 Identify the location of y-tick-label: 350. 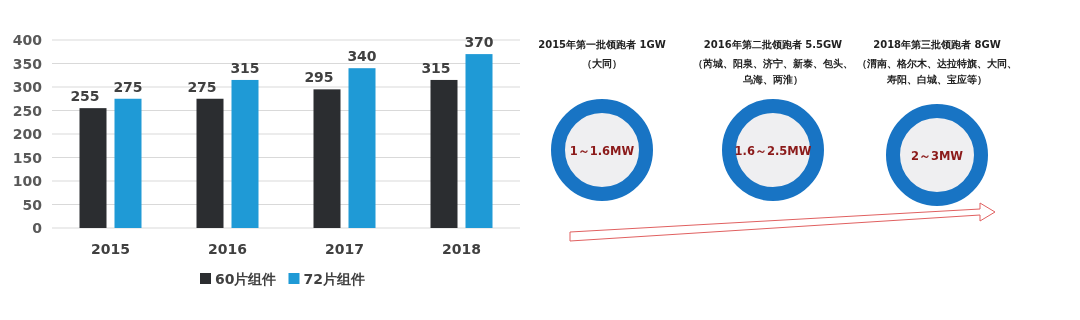
(27, 63).